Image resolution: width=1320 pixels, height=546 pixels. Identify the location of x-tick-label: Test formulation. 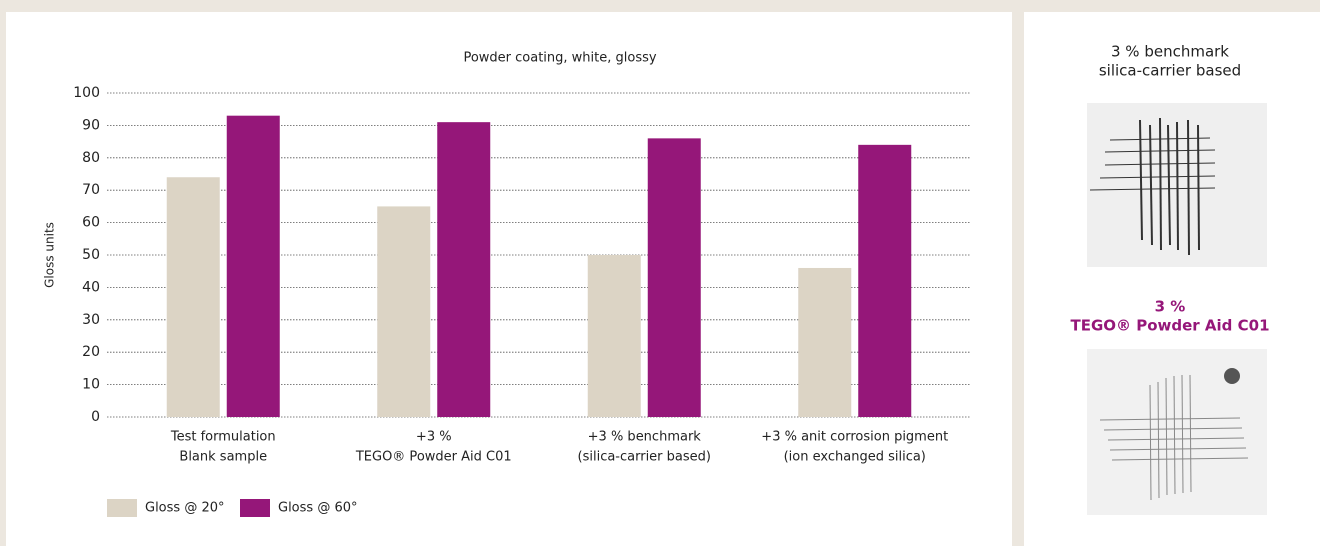
(223, 437).